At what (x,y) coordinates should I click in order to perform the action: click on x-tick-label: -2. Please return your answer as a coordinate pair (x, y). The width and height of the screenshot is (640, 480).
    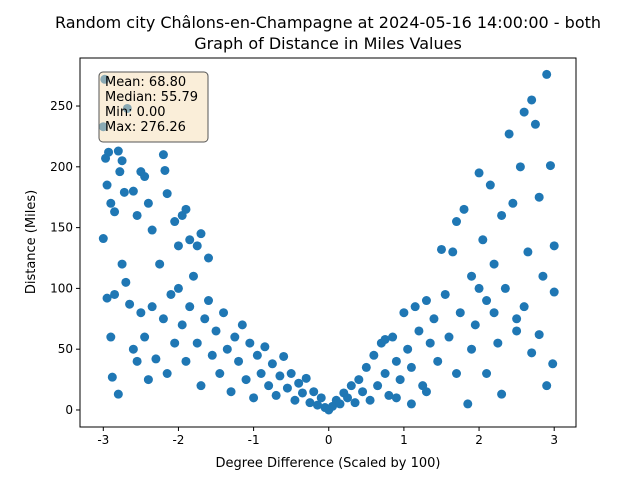
    Looking at the image, I should click on (178, 440).